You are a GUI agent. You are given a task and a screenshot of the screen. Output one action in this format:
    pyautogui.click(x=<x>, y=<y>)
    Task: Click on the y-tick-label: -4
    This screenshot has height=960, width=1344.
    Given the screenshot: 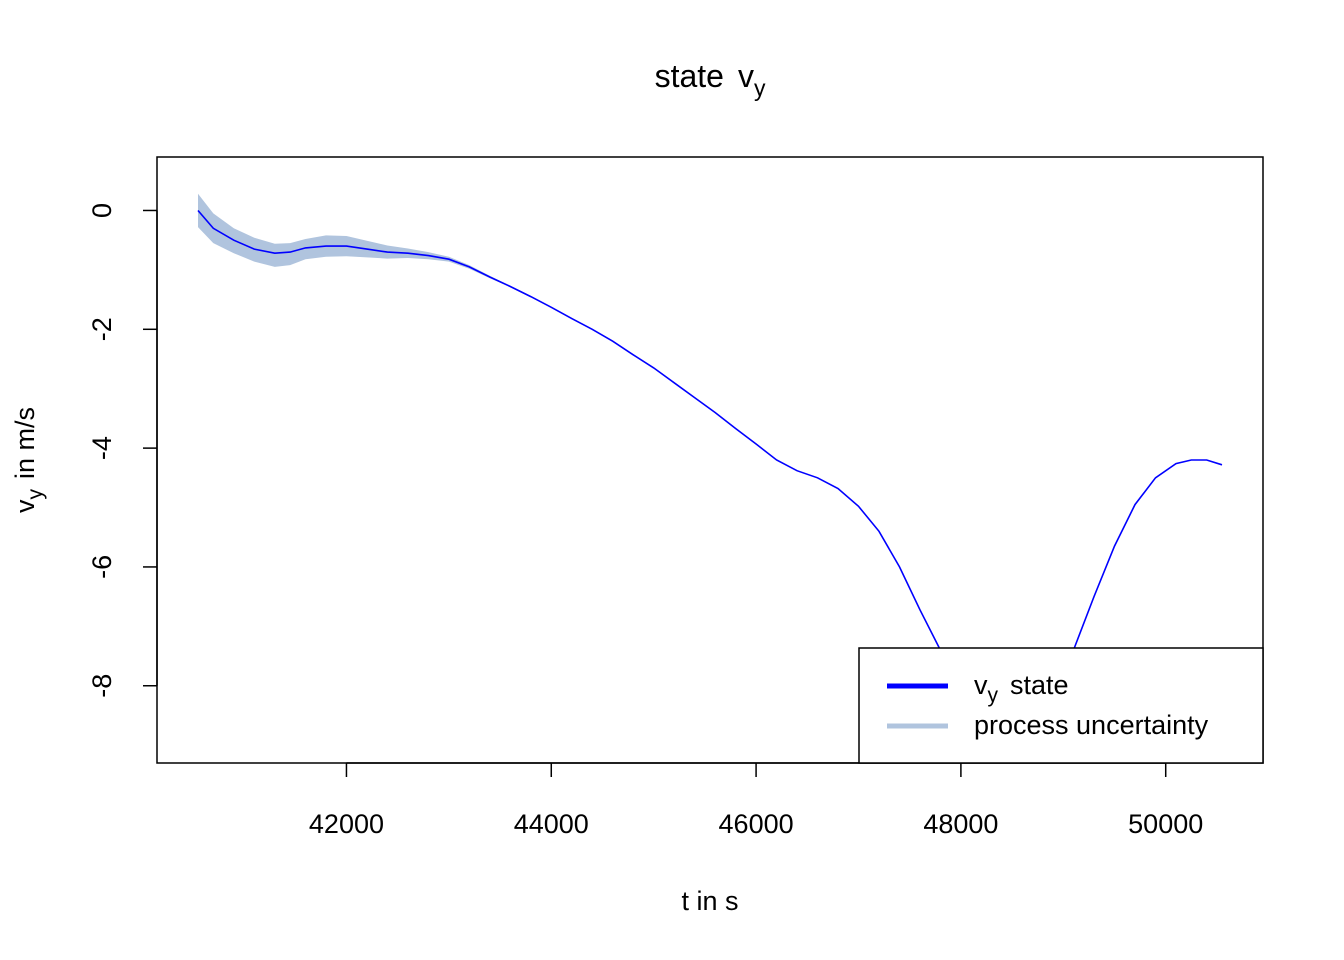 What is the action you would take?
    pyautogui.click(x=102, y=448)
    